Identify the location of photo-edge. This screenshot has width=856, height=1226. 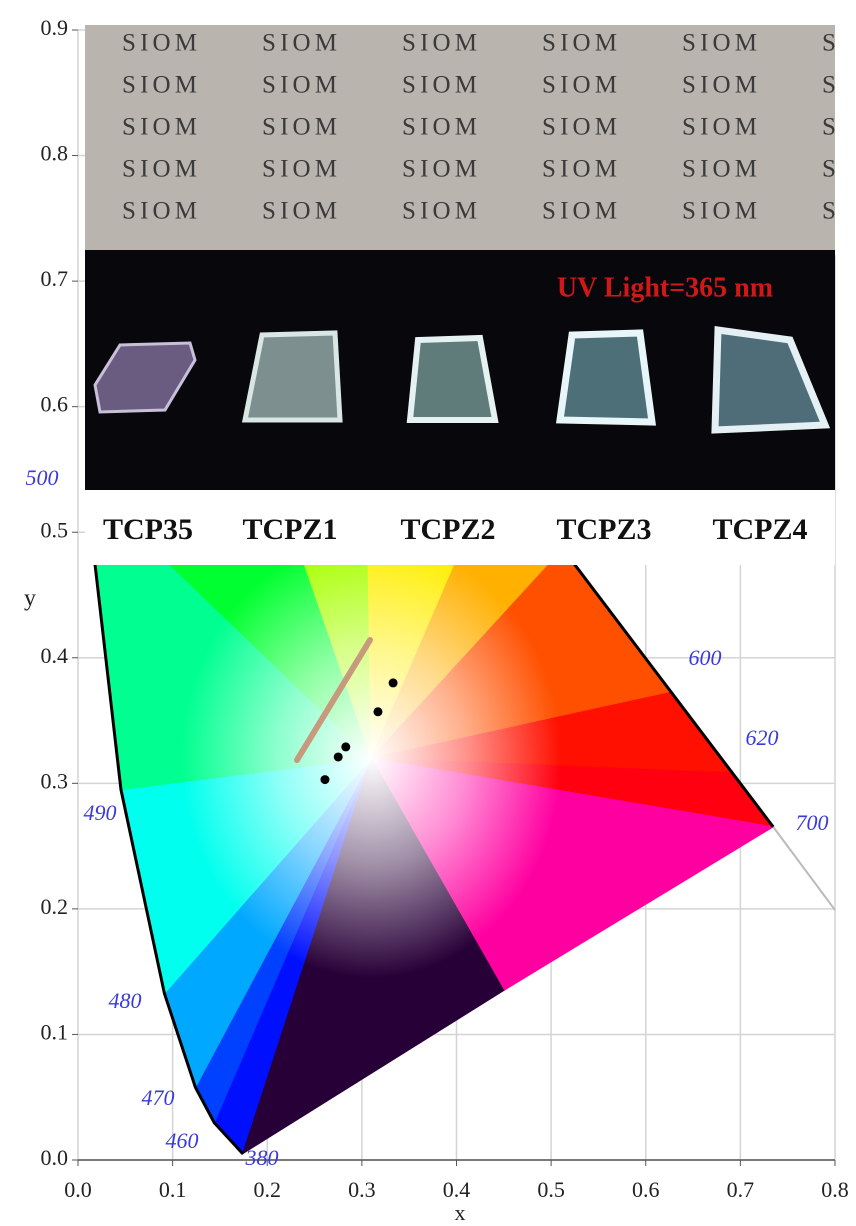
(845, 140).